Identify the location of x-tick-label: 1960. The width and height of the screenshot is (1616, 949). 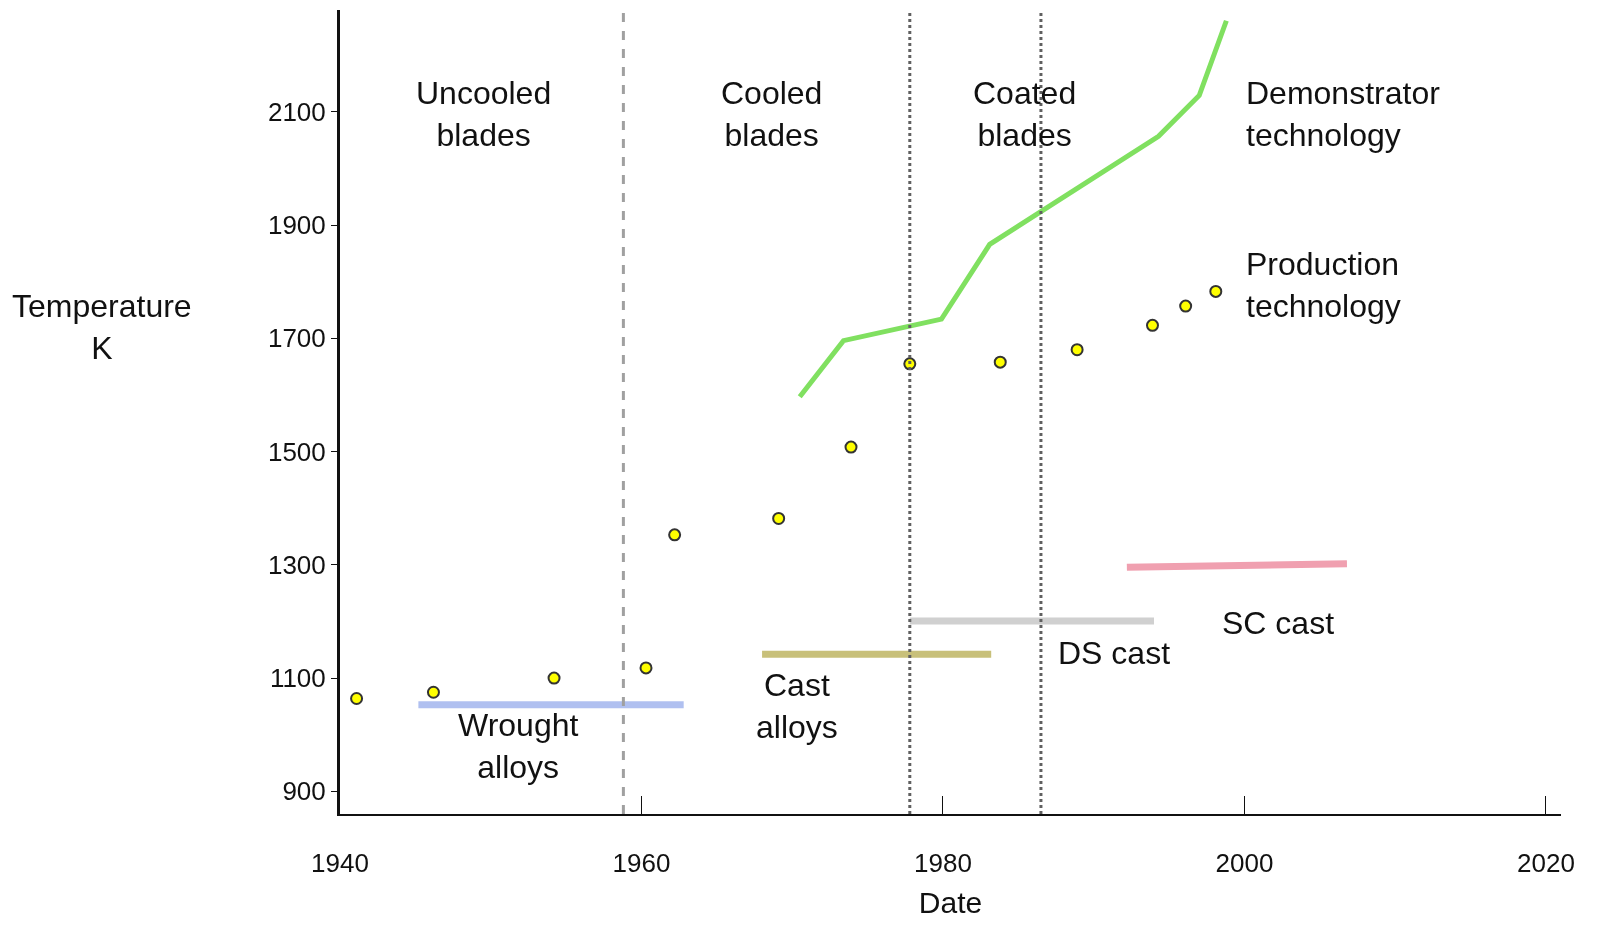
(641, 863).